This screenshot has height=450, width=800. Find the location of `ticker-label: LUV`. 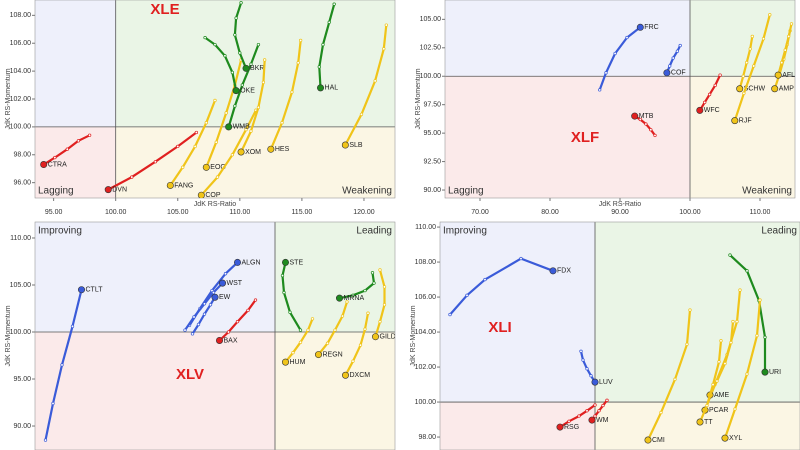

ticker-label: LUV is located at coordinates (606, 382).